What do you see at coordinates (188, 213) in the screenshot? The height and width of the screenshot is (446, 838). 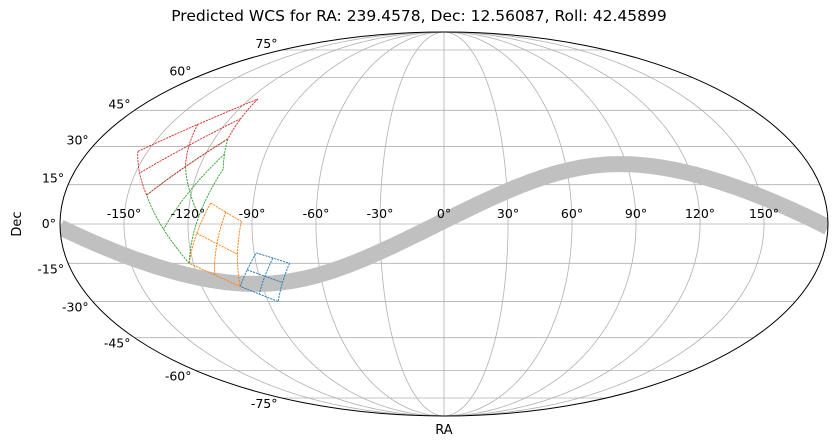 I see `ra-tick-label: -120°` at bounding box center [188, 213].